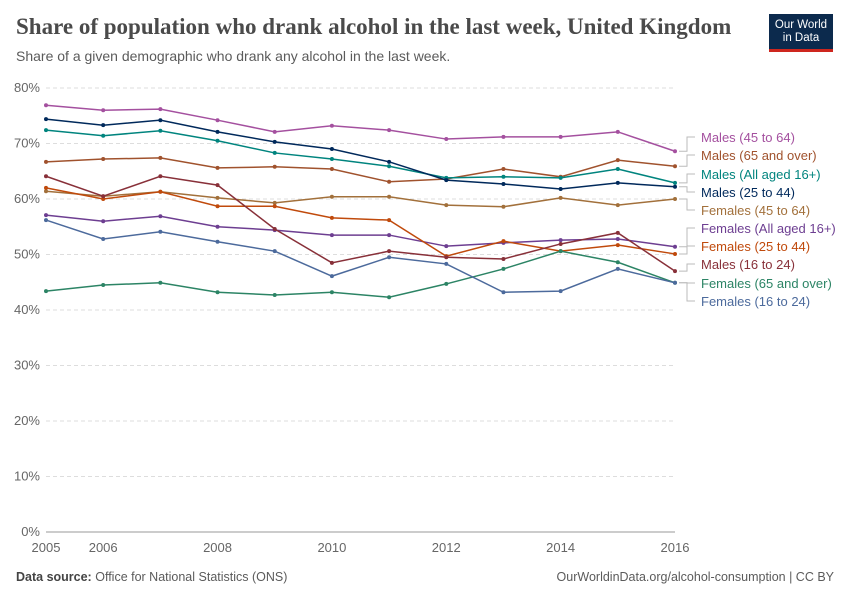  Describe the element at coordinates (440, 231) in the screenshot. I see `series-females-all-aged-16-: Females (All aged 16+)` at that location.